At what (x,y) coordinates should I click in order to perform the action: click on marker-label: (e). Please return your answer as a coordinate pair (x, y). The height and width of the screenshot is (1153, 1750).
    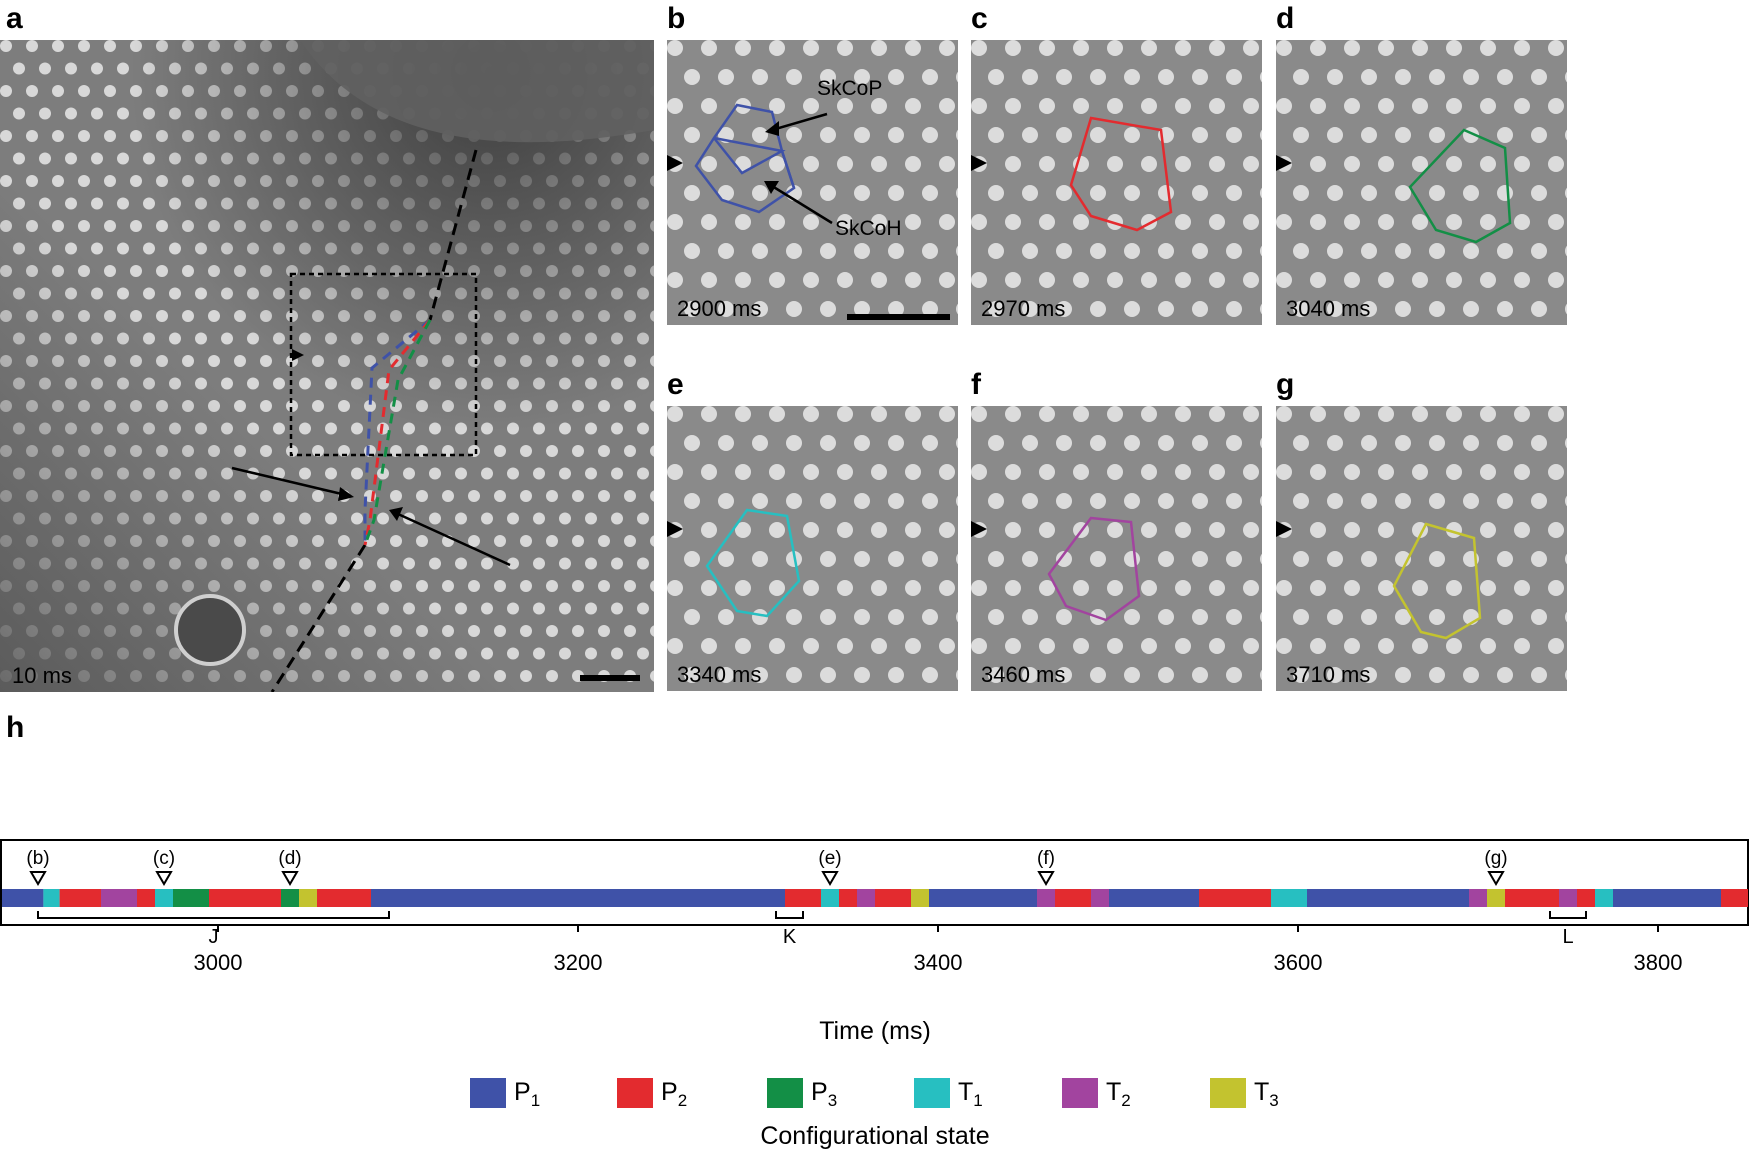
    Looking at the image, I should click on (829, 858).